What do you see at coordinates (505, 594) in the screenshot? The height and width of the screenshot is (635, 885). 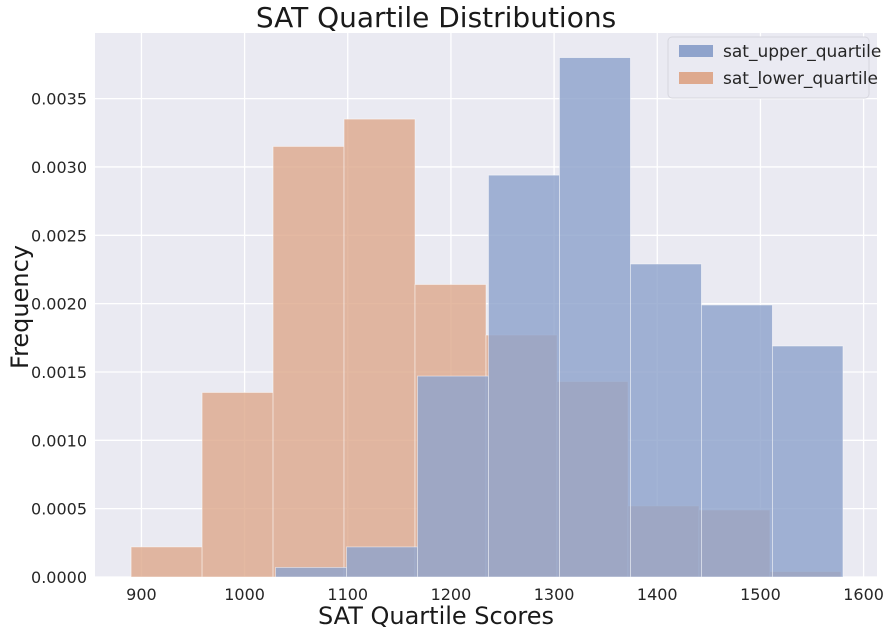 I see `x-tick-labels: 900 1000 1100 1200 1300 1400 1500 1600` at bounding box center [505, 594].